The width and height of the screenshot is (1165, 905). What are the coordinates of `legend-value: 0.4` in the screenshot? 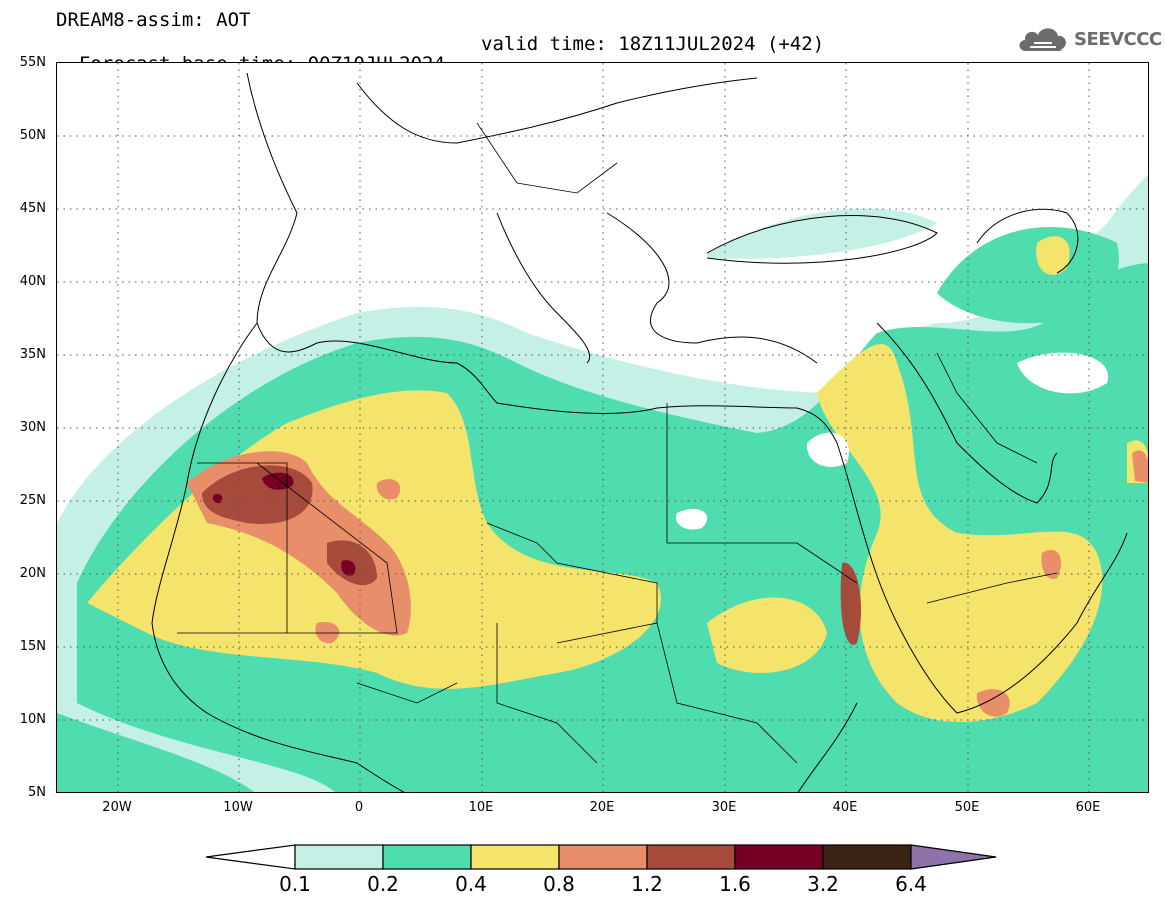 It's located at (471, 884).